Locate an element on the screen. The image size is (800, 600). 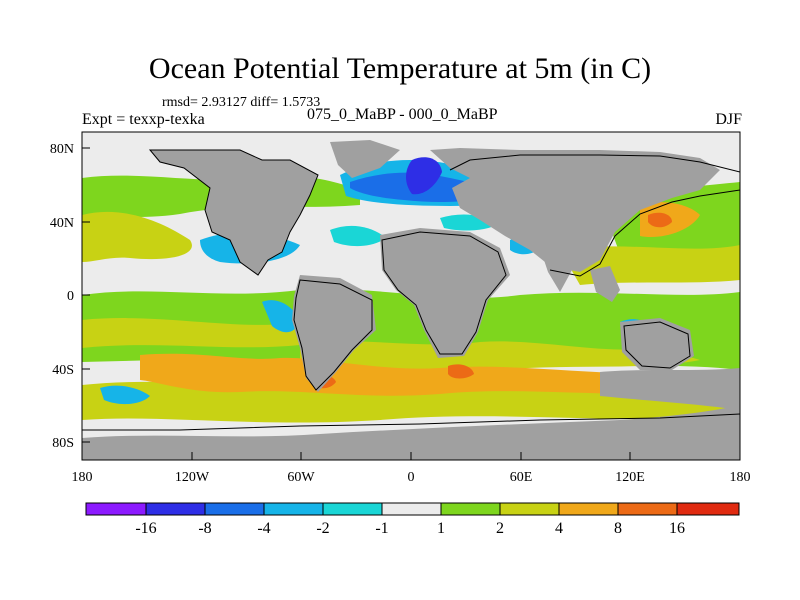
land-se-asia is located at coordinates (605, 284).